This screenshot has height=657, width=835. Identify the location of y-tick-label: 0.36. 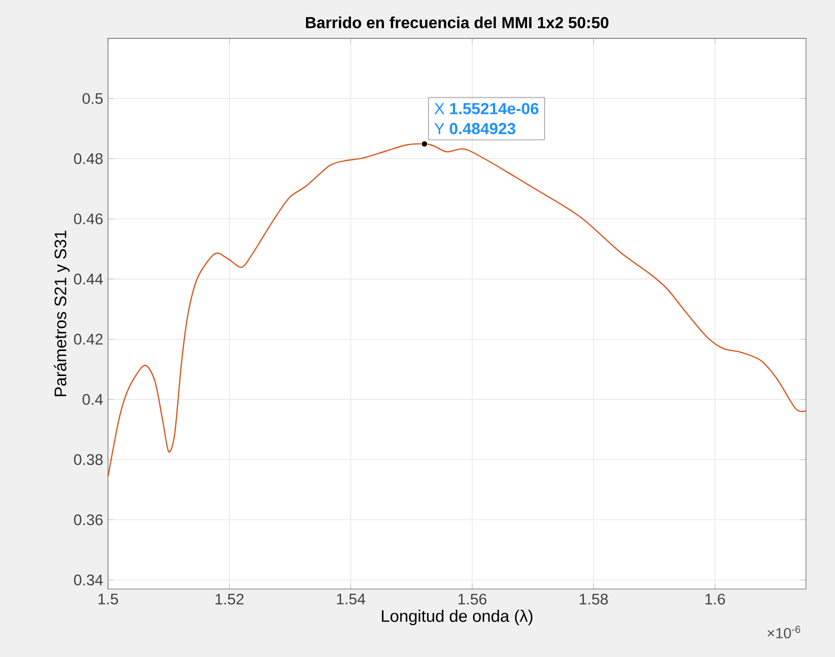
(88, 520).